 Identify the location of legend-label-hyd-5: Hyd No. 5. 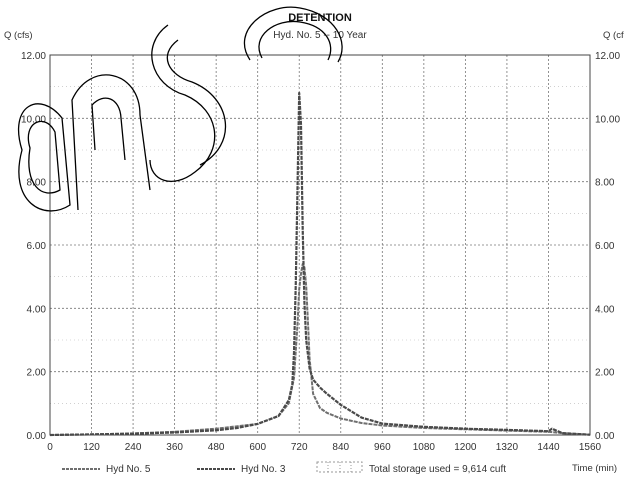
(128, 469).